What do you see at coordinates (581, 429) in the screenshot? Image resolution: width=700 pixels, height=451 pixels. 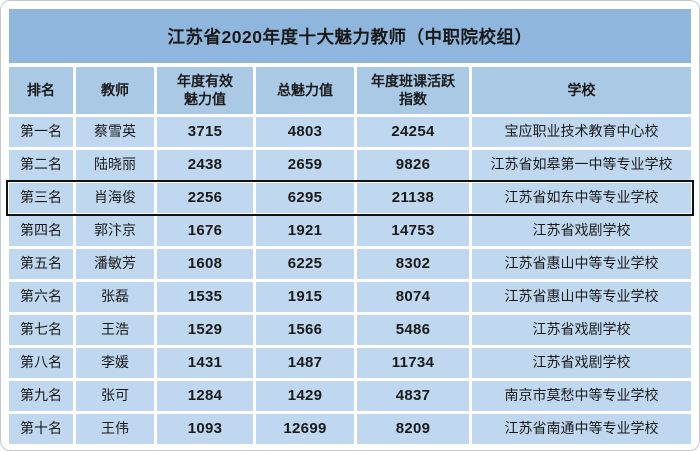 I see `school-cell: 江苏省南通中等专业学校` at bounding box center [581, 429].